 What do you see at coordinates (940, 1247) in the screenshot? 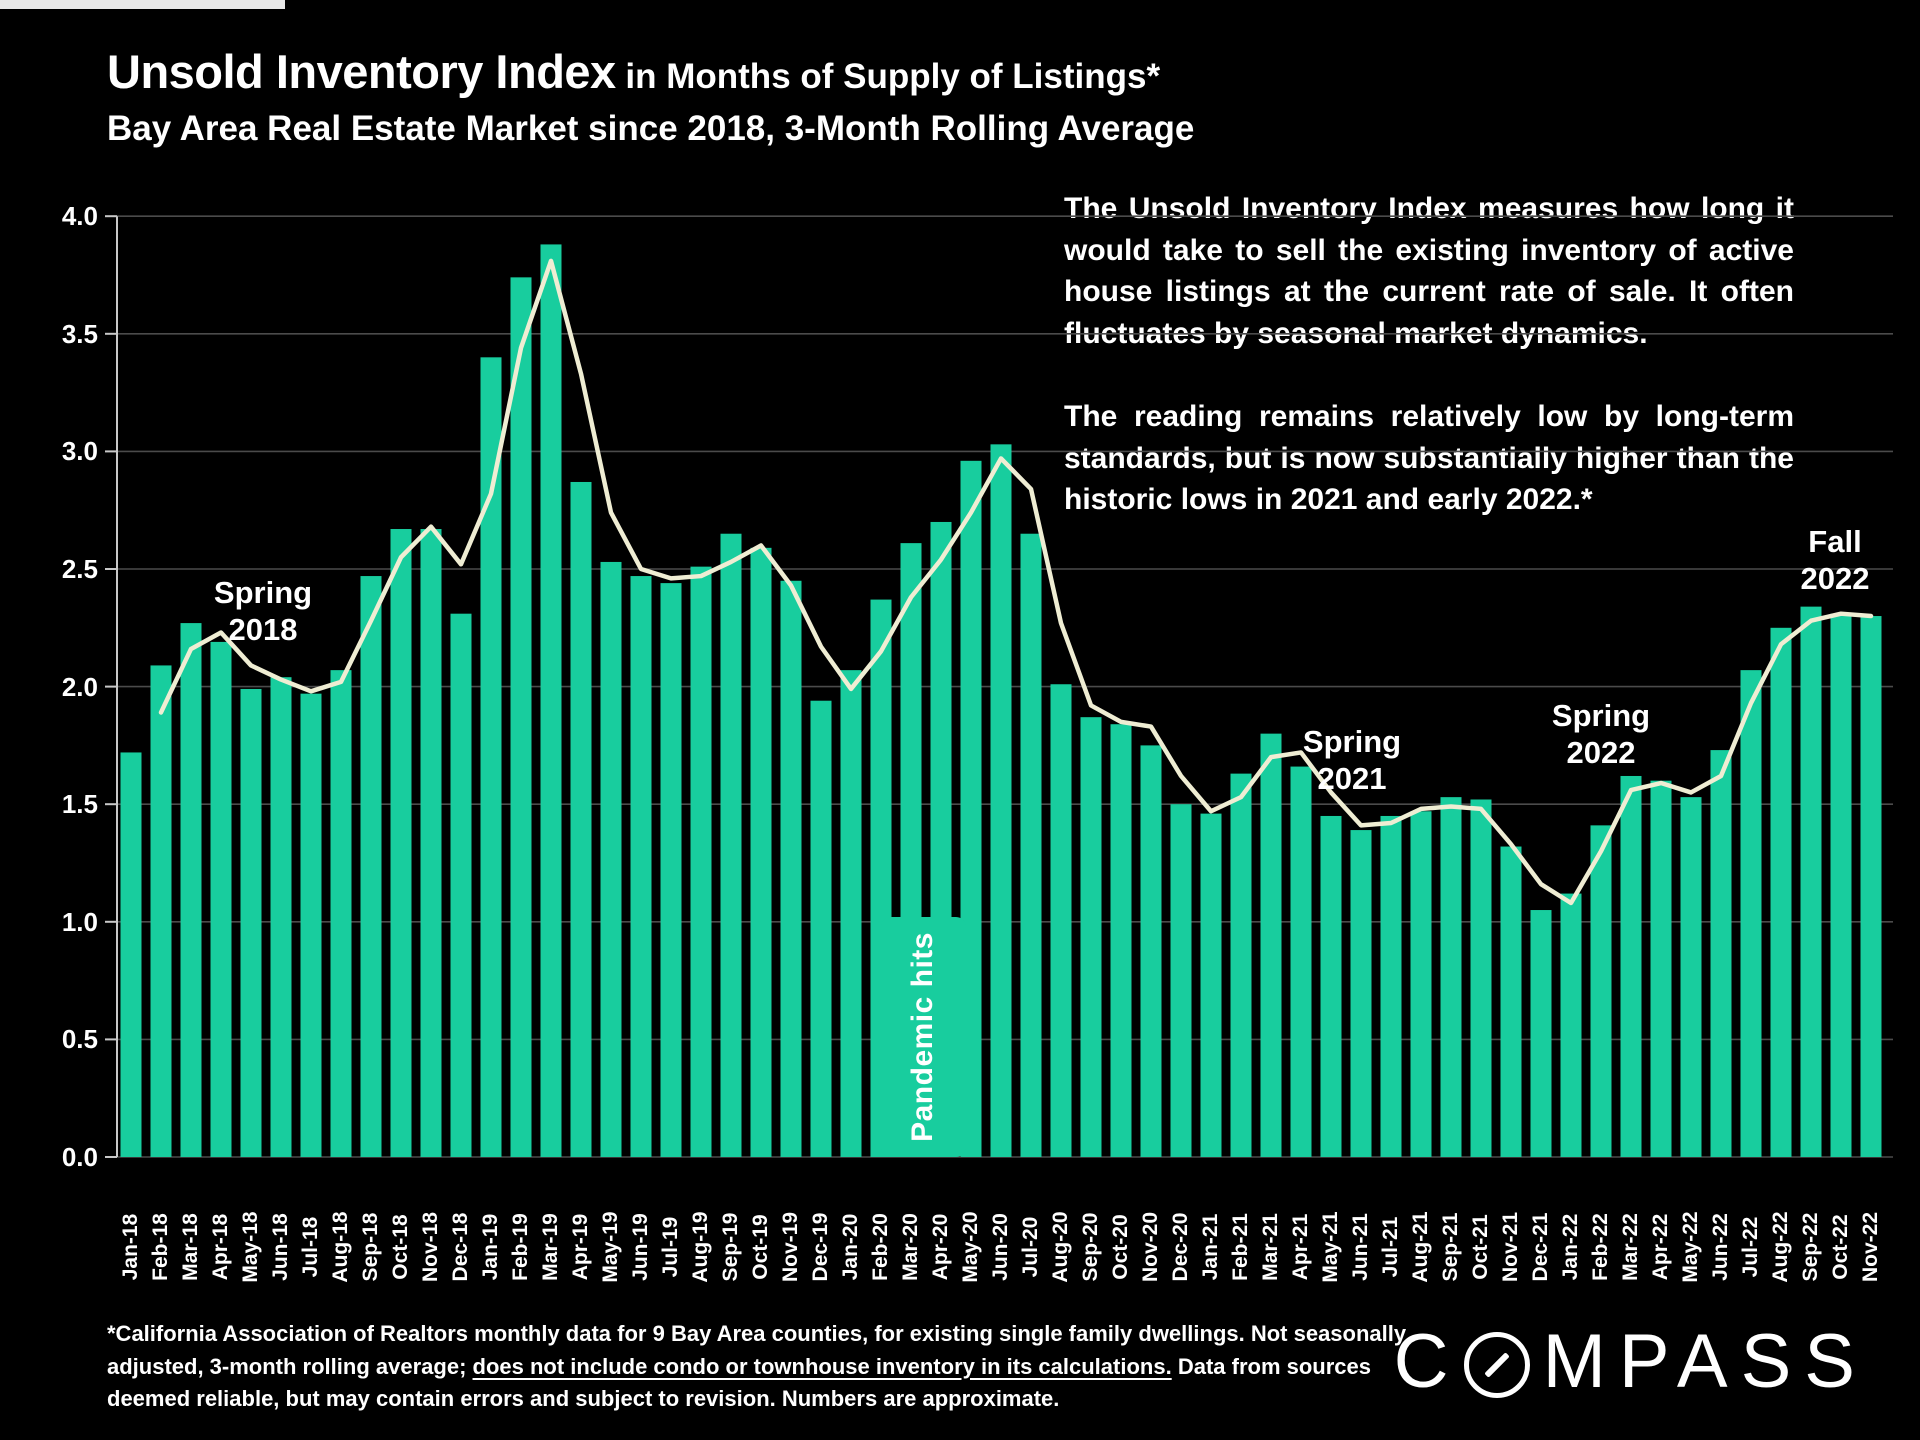
I see `x-axis-label: Apr-20` at bounding box center [940, 1247].